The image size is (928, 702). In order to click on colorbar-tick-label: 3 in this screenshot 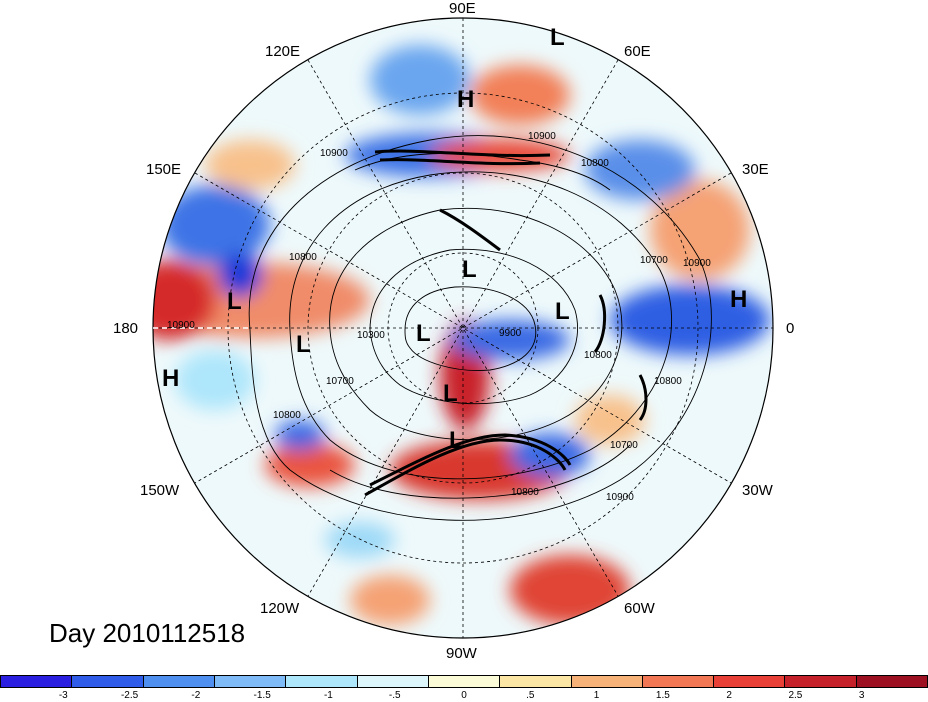, I will do `click(861, 695)`.